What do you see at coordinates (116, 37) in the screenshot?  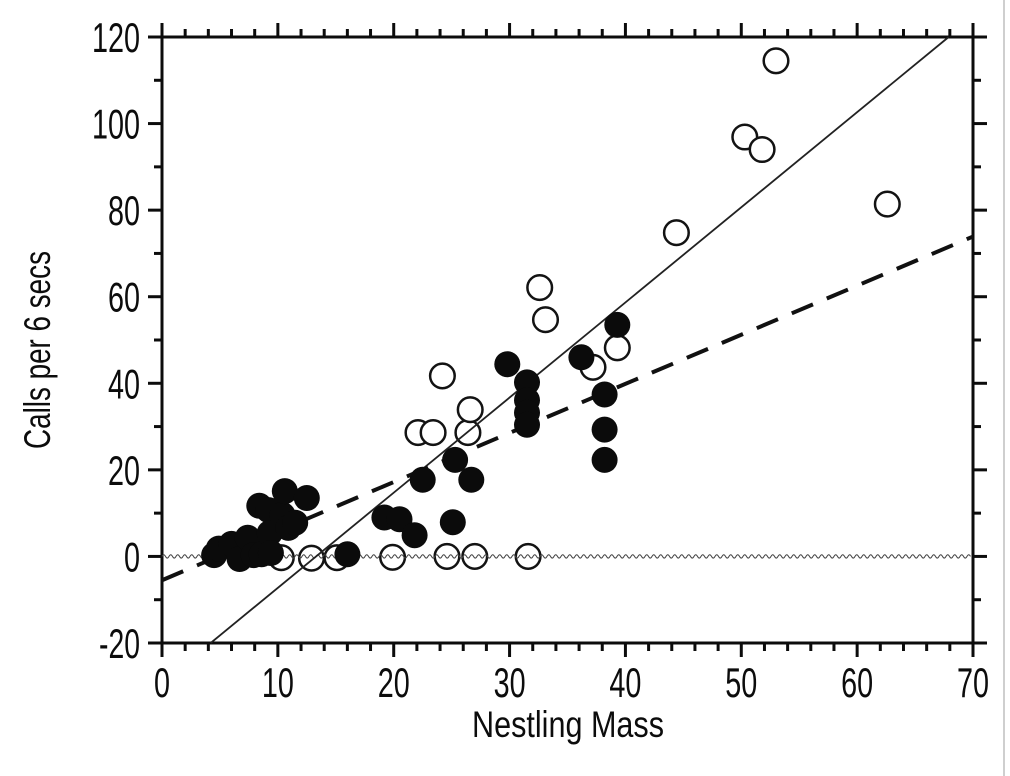 I see `y-tick-label: 120` at bounding box center [116, 37].